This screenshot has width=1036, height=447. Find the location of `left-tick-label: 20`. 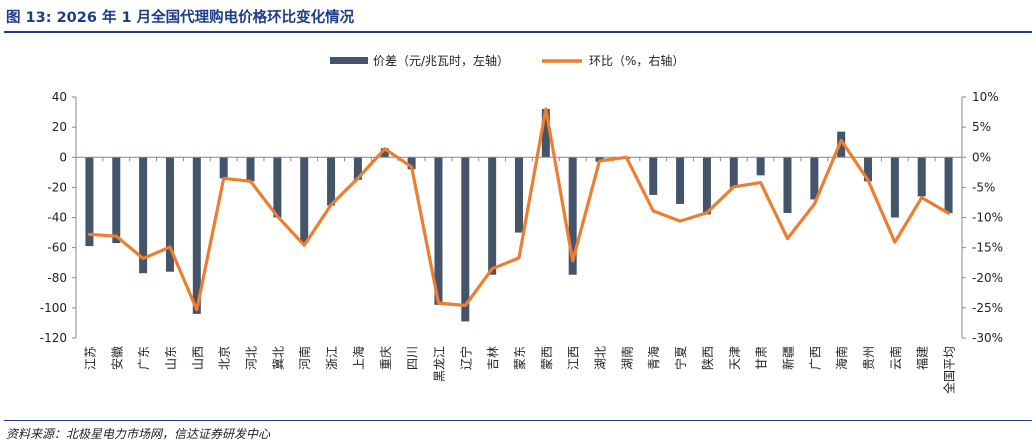

left-tick-label: 20 is located at coordinates (59, 127).